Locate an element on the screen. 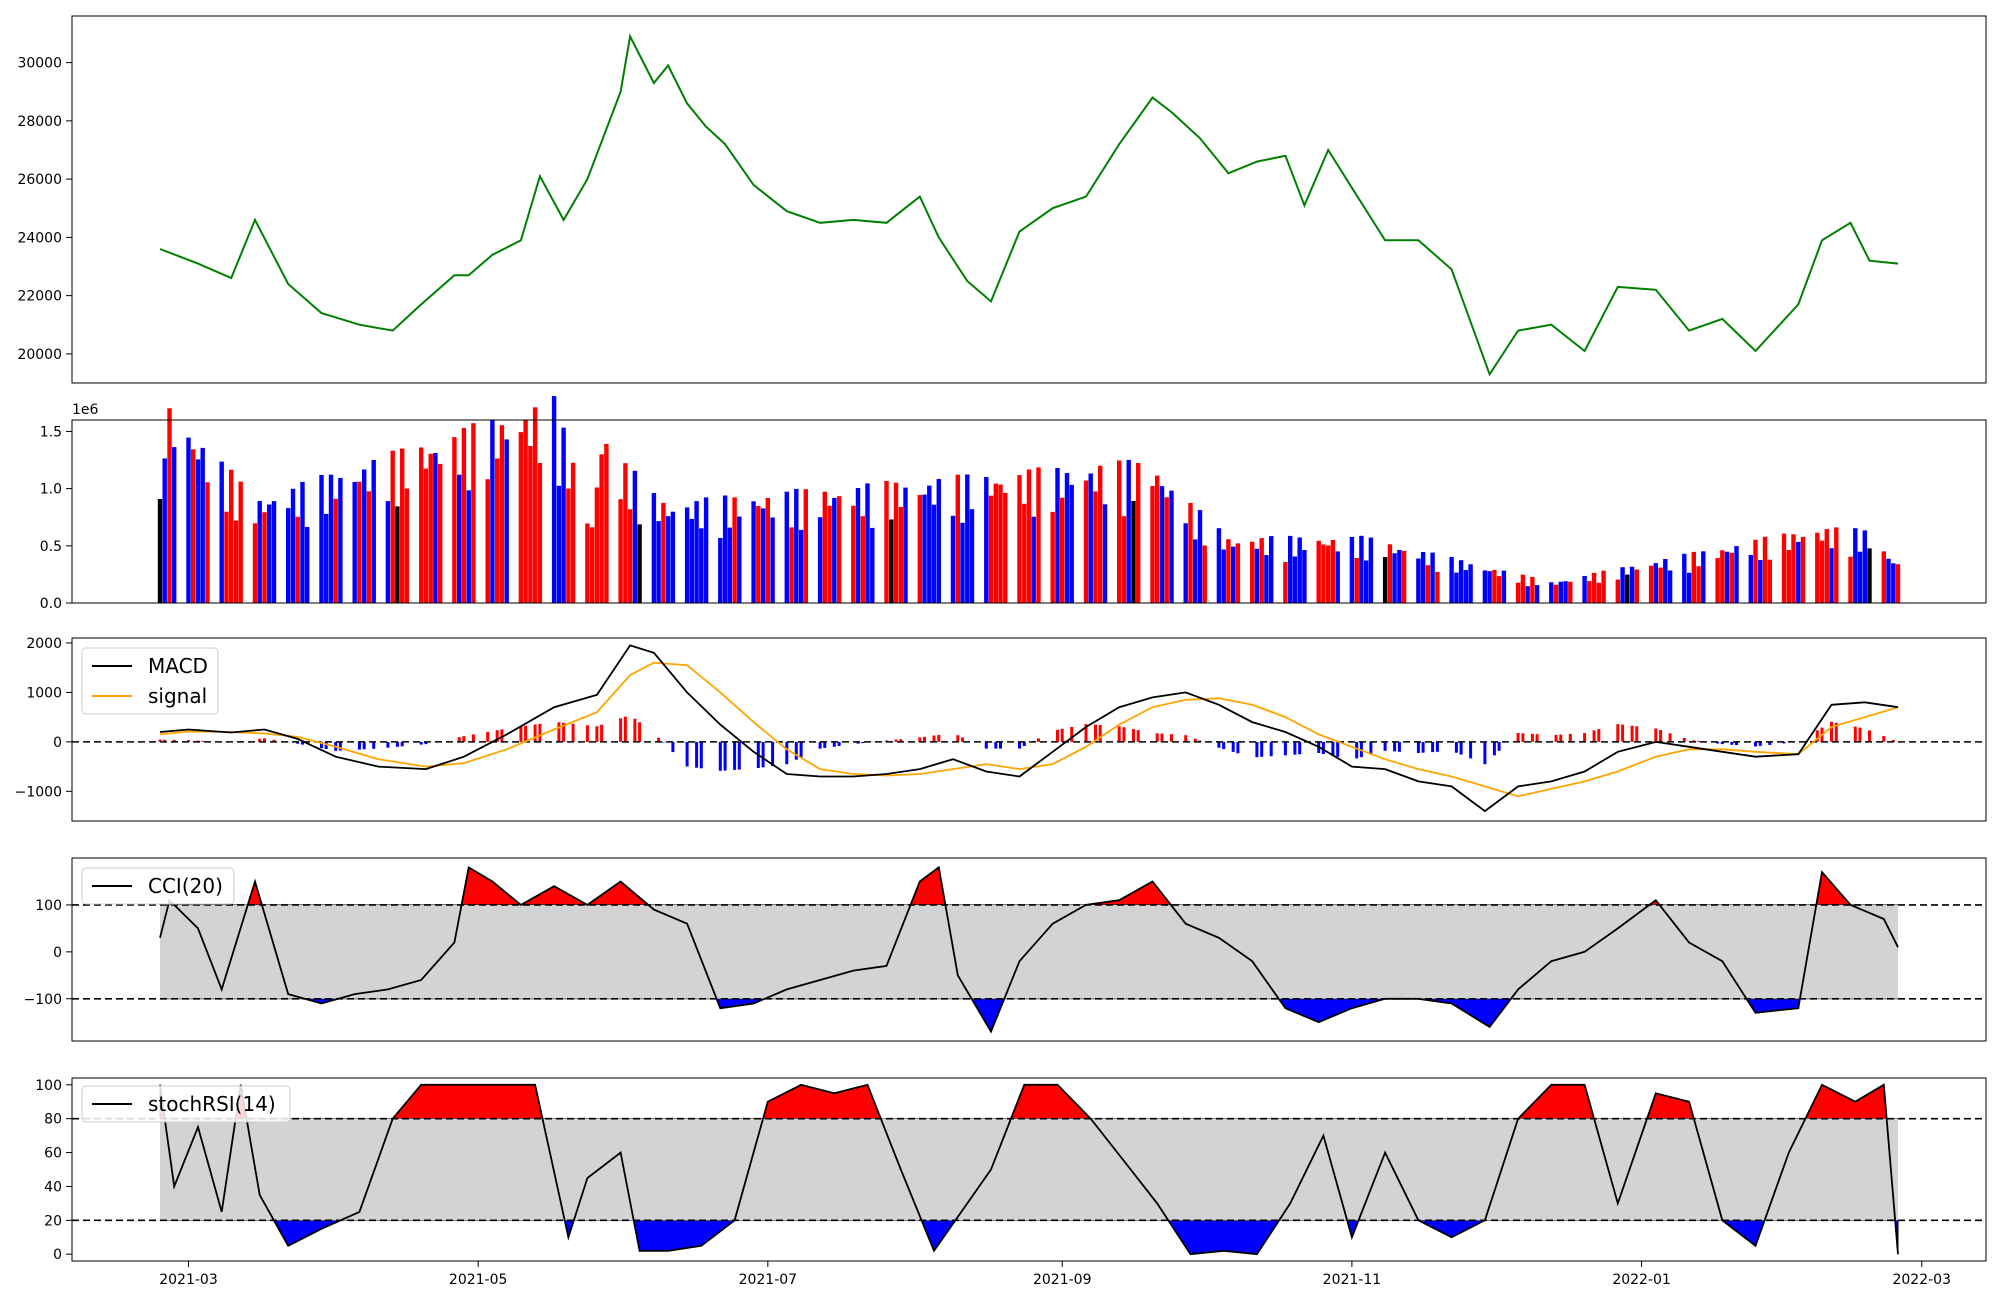 This screenshot has height=1300, width=2000. y-tick-label: 100 is located at coordinates (48, 906).